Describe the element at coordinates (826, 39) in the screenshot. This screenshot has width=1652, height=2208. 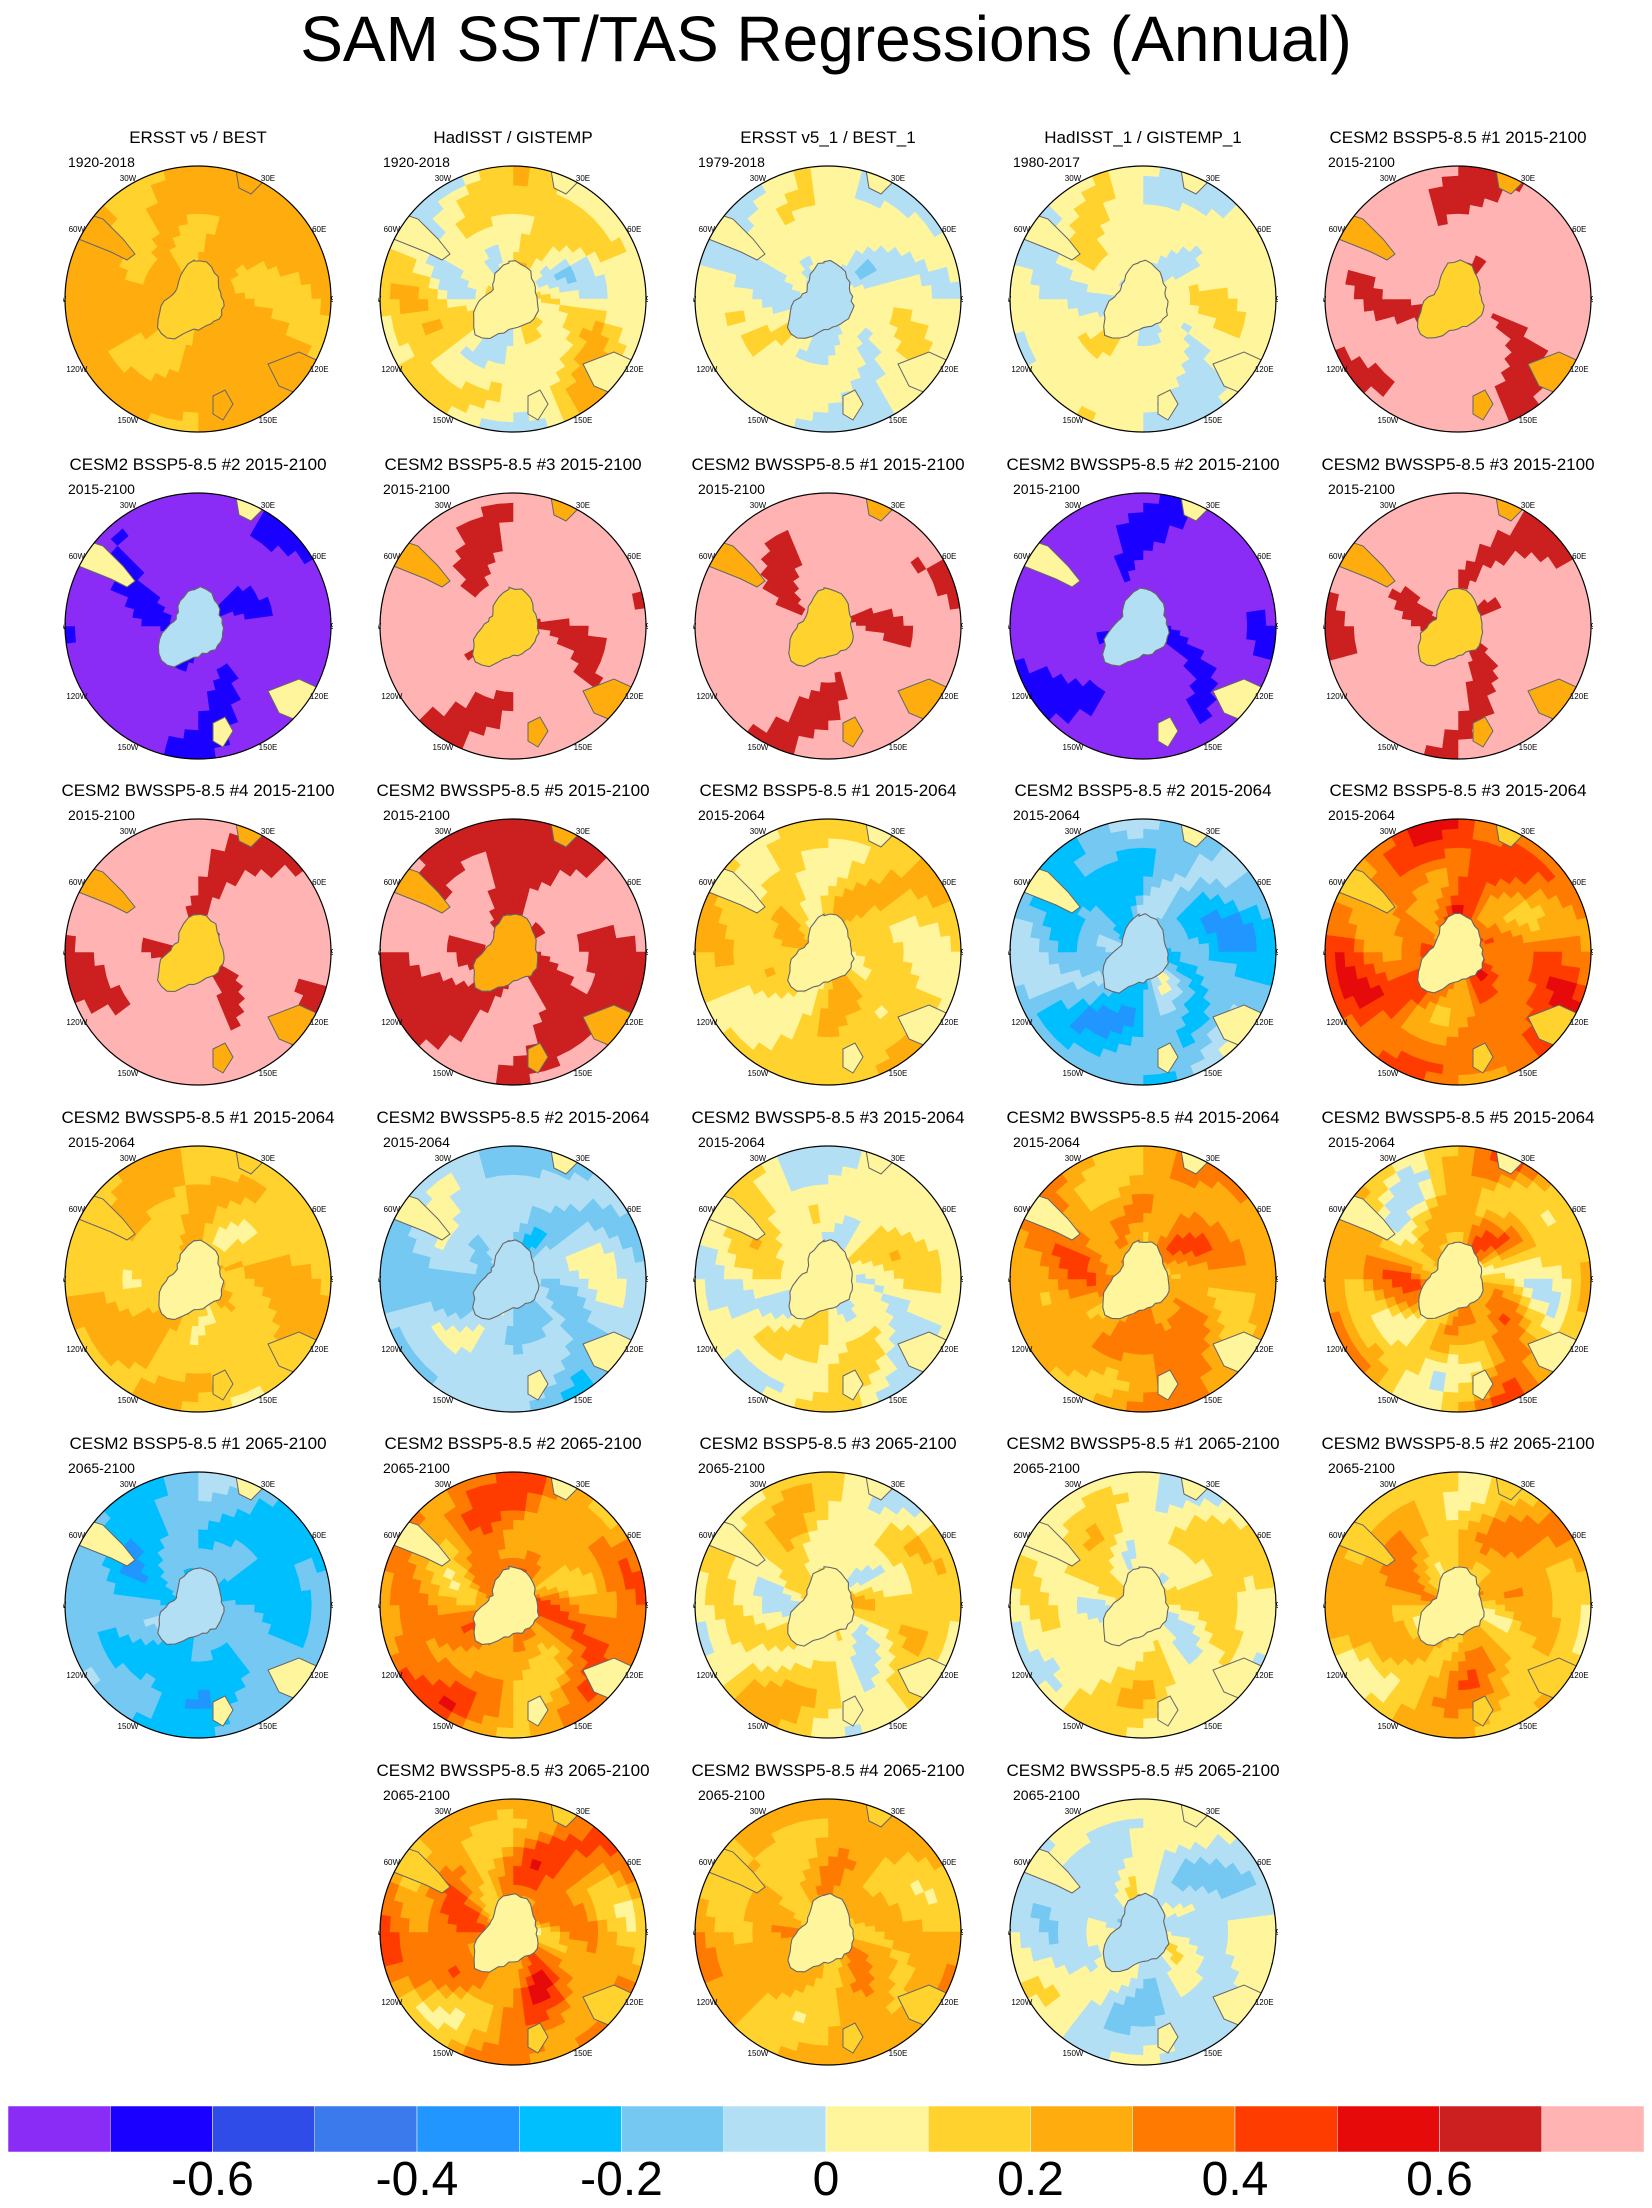
I see `figure-title: SAM SST/TAS Regressions (Annual)` at that location.